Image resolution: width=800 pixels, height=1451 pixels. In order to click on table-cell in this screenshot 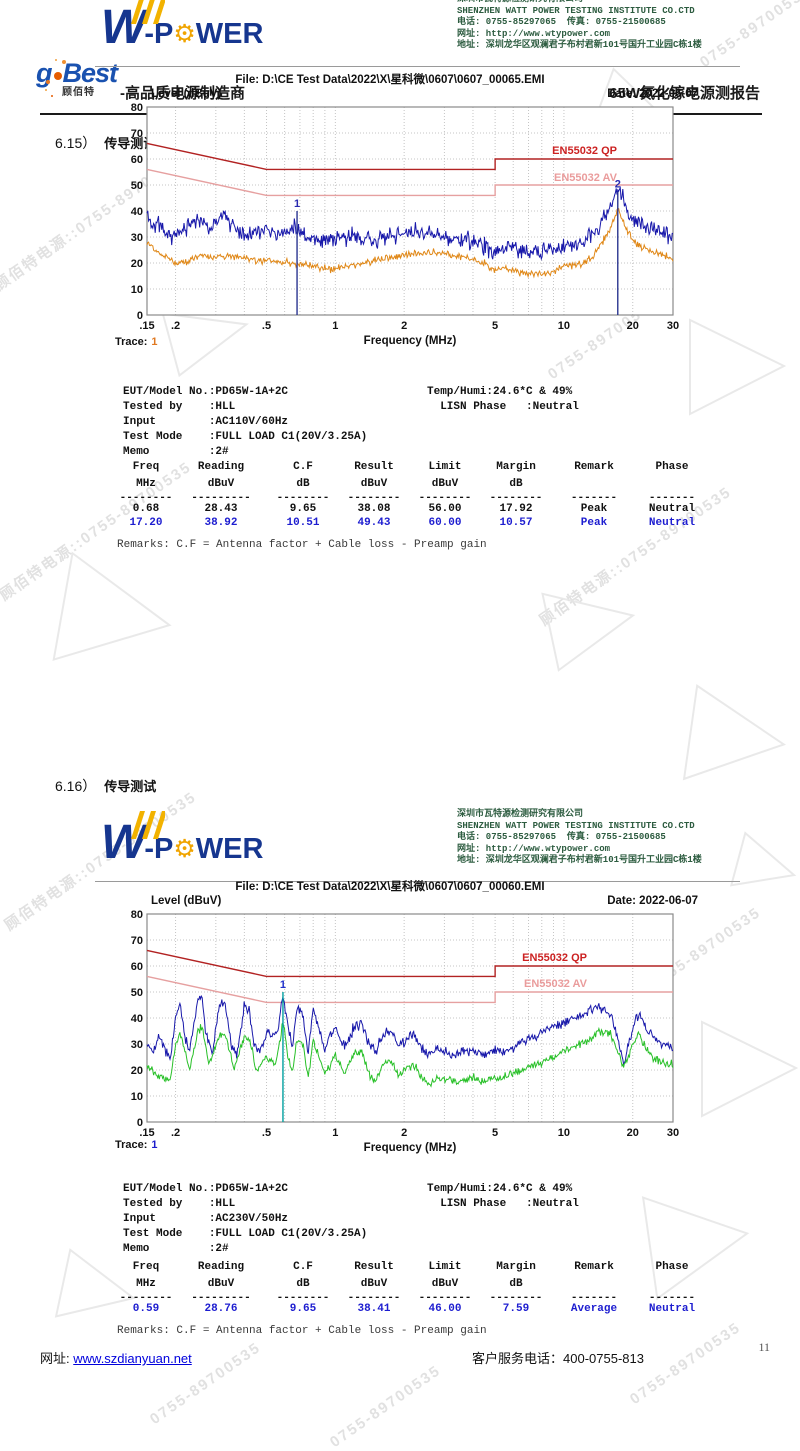, I will do `click(672, 1285)`.